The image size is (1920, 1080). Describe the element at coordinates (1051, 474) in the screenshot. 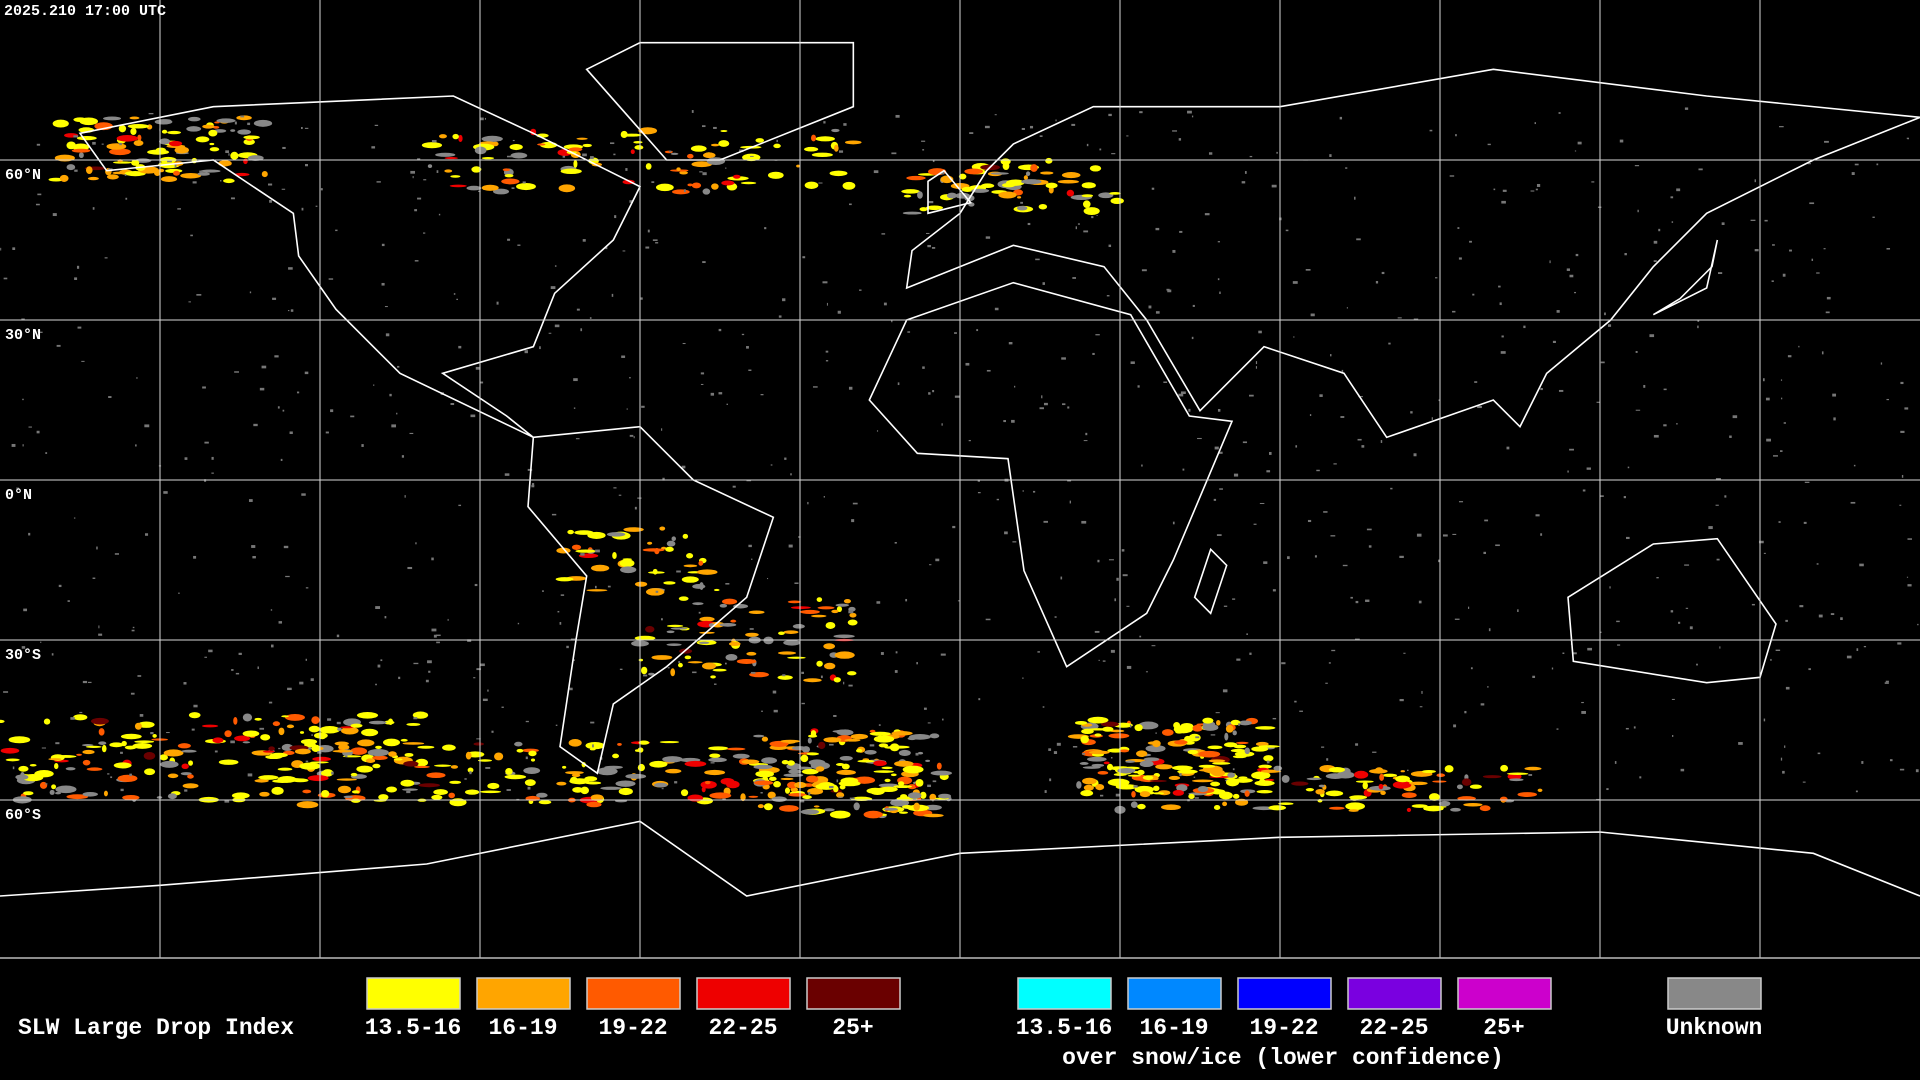

I see `coastline` at that location.